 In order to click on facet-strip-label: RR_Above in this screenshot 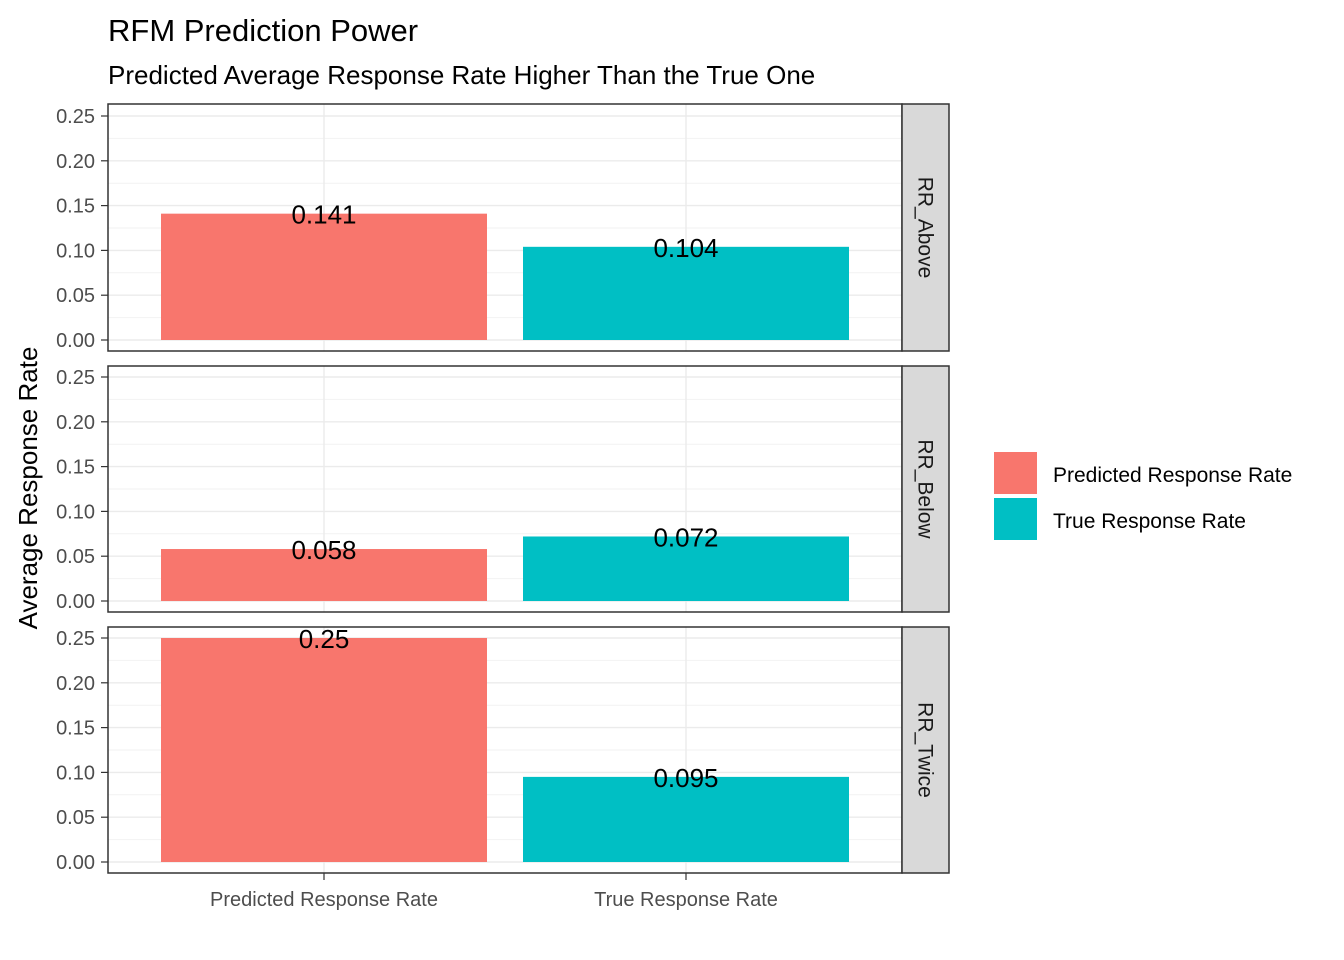, I will do `click(925, 228)`.